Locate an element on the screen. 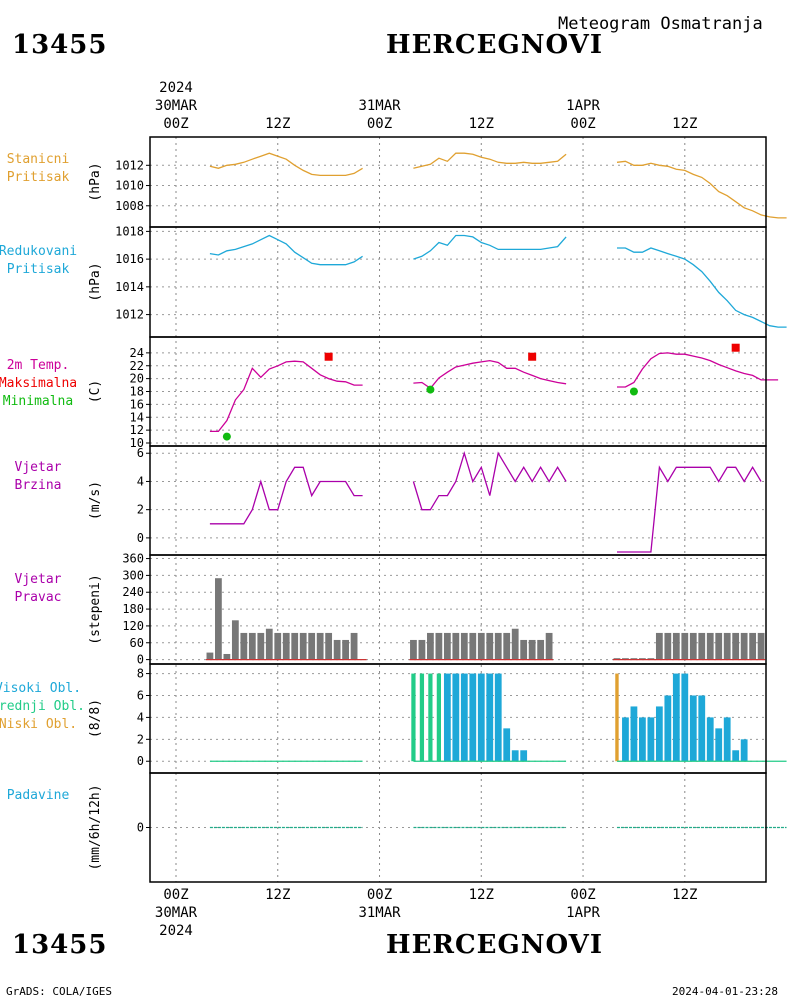  y-axis-label: (8/8) is located at coordinates (95, 718).